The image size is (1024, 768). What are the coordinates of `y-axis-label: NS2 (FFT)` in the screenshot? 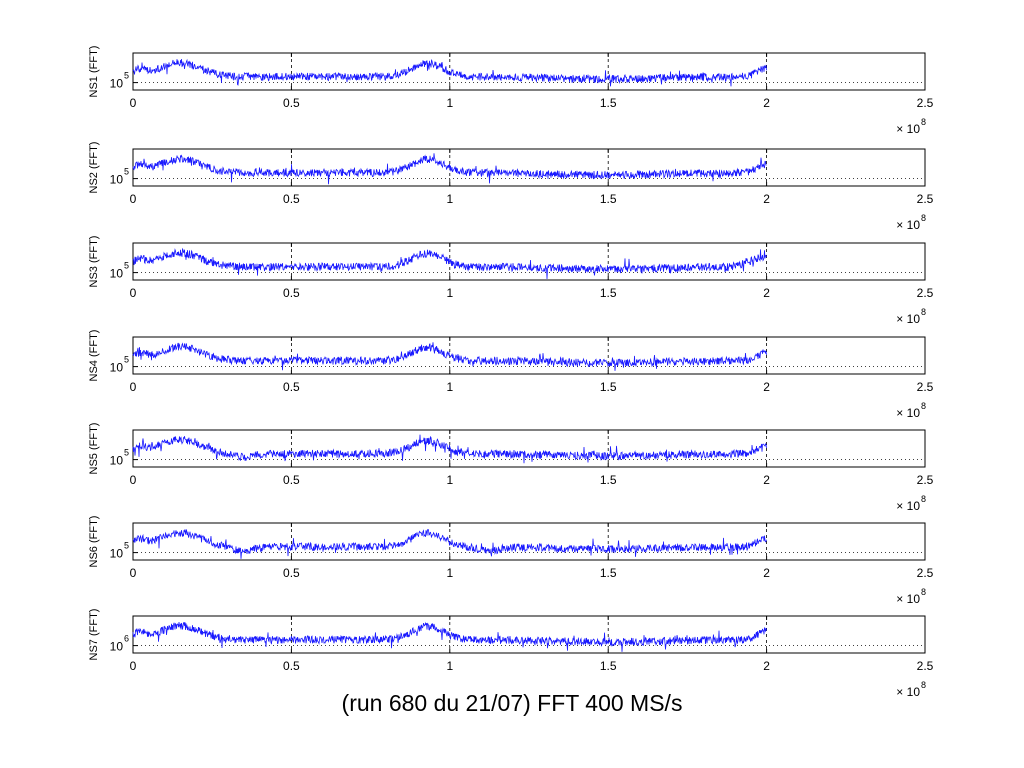 It's located at (94, 168).